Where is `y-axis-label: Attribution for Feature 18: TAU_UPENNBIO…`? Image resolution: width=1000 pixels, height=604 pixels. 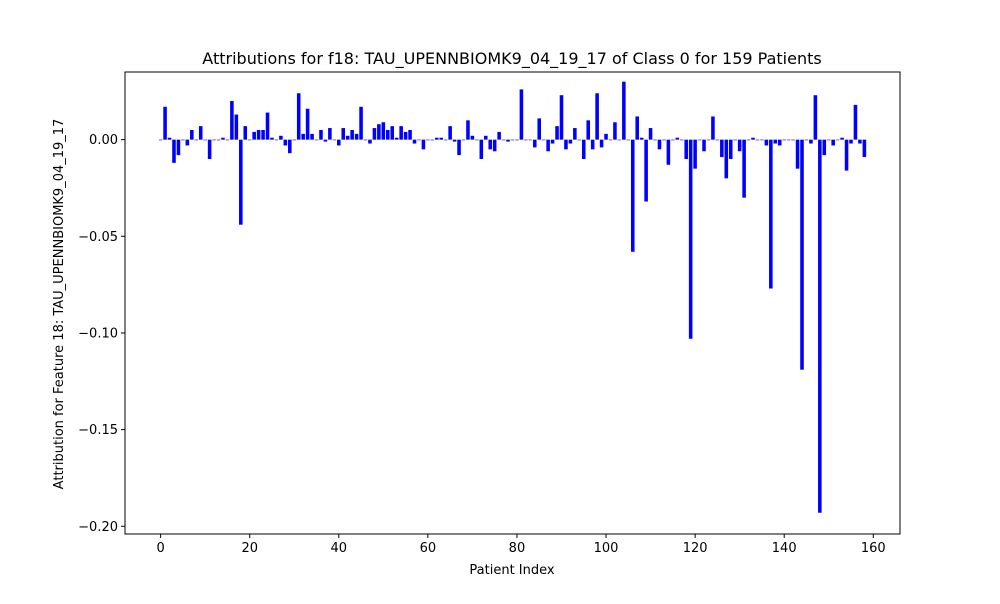 y-axis-label: Attribution for Feature 18: TAU_UPENNBIO… is located at coordinates (59, 304).